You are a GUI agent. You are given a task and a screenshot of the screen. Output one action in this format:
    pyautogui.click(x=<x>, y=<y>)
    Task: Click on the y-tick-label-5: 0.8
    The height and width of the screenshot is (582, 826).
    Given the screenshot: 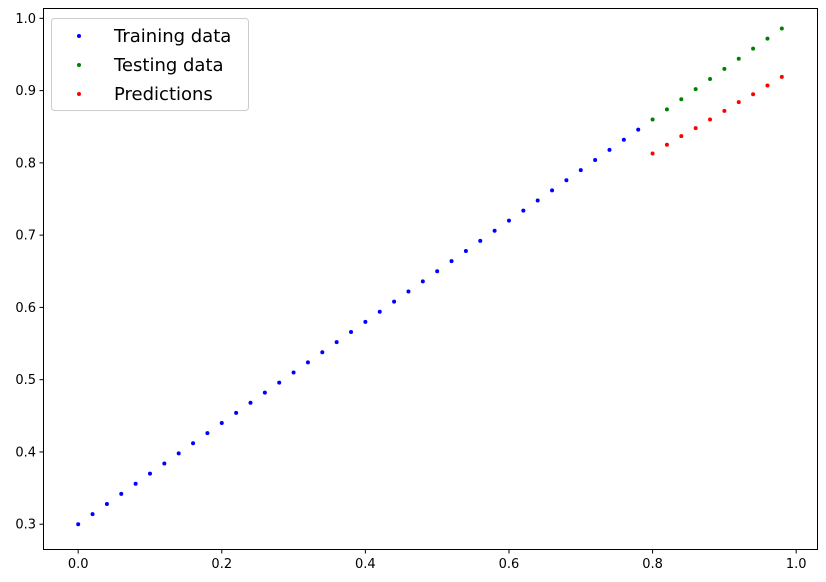 What is the action you would take?
    pyautogui.click(x=25, y=163)
    